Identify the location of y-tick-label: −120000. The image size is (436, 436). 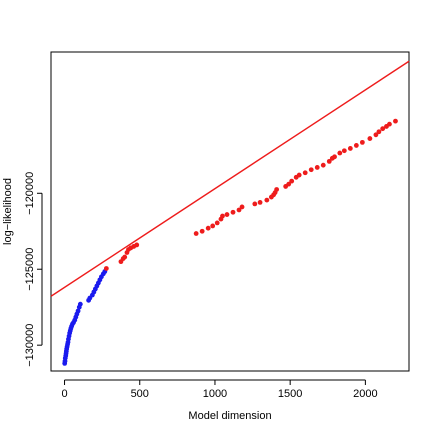
(30, 193).